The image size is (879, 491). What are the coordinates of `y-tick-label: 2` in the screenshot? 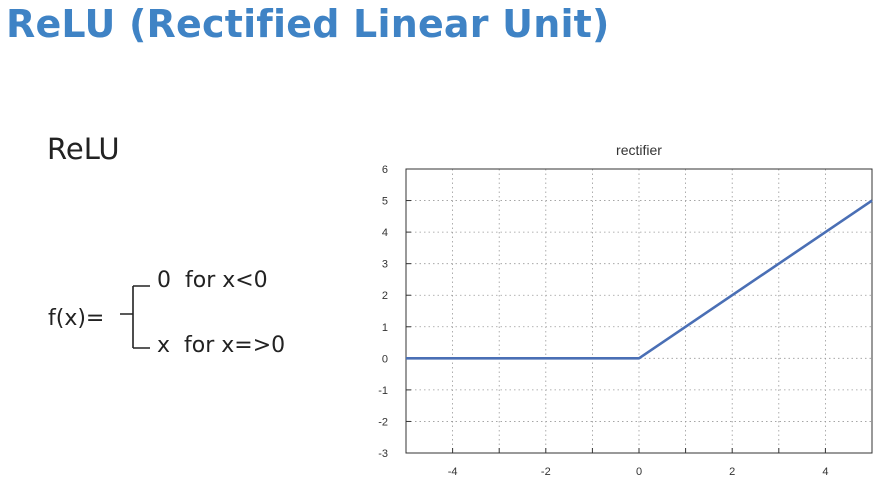 It's located at (385, 296).